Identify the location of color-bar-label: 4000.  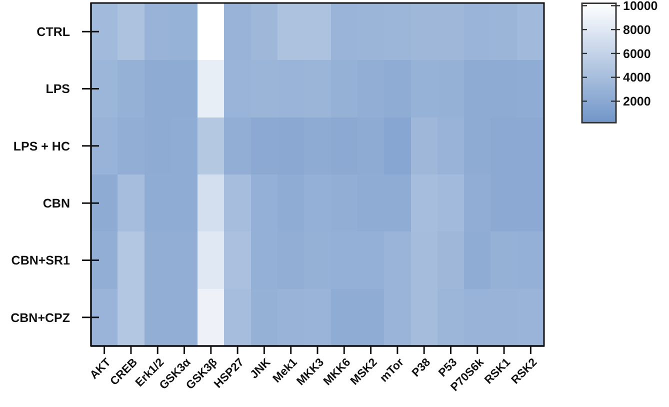
(637, 77).